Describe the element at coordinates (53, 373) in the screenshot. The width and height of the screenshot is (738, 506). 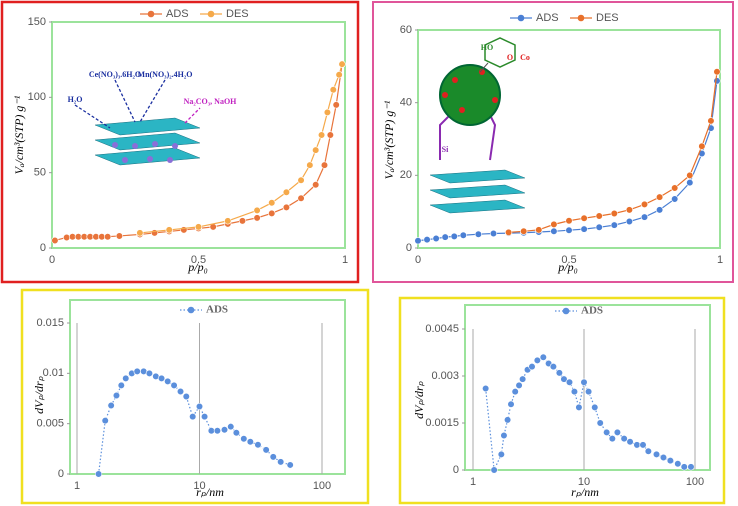
I see `y-tick-label: 0.01` at that location.